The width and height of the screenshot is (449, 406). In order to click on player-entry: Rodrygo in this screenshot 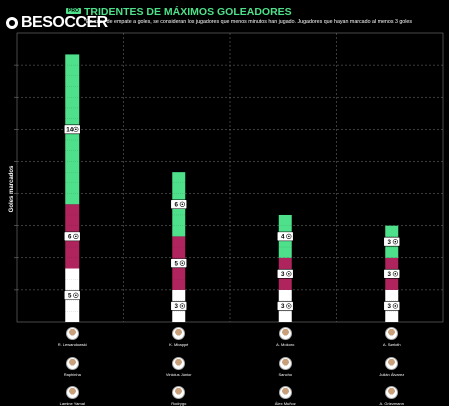, I will do `click(179, 396)`.